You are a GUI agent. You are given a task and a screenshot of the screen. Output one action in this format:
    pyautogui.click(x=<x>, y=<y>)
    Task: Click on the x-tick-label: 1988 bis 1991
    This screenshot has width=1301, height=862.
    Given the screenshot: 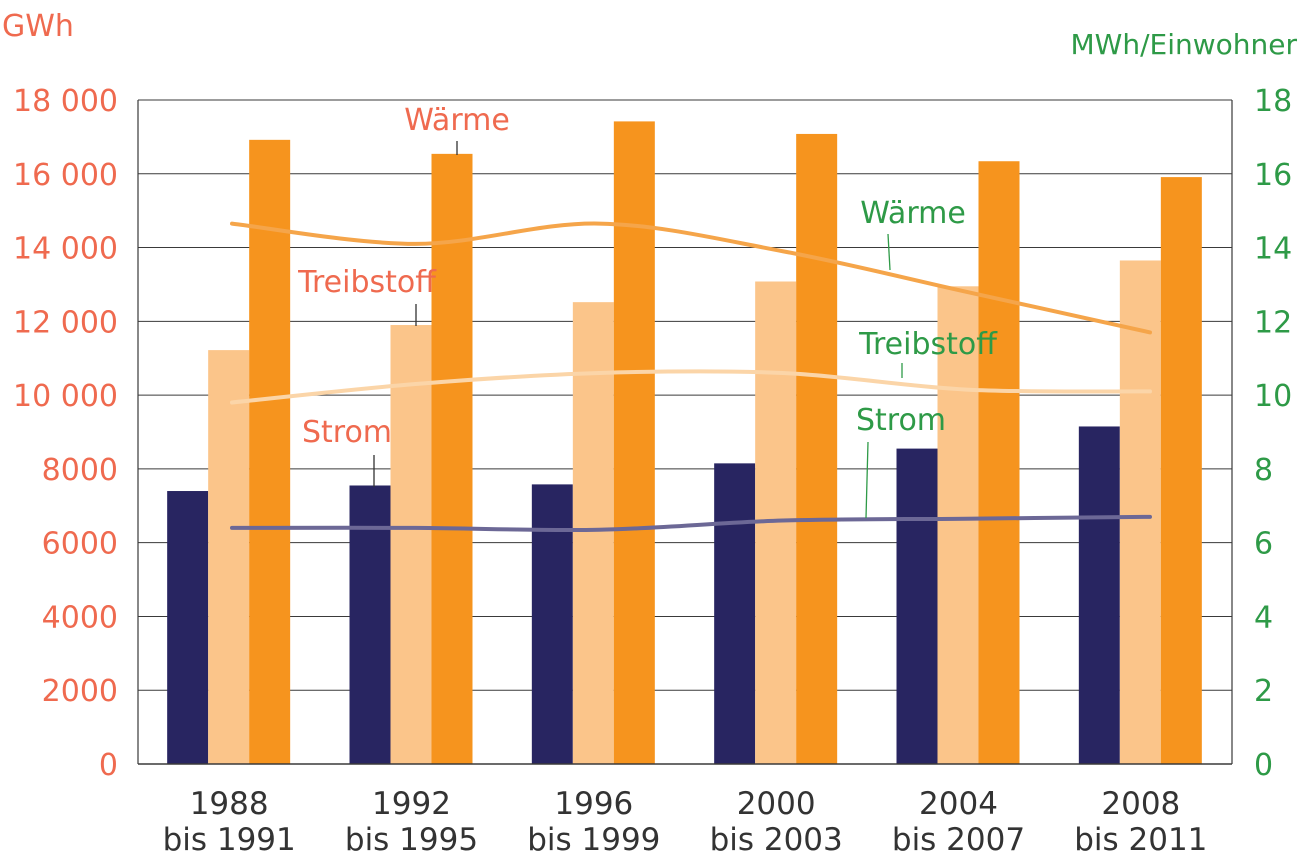 What is the action you would take?
    pyautogui.click(x=229, y=822)
    